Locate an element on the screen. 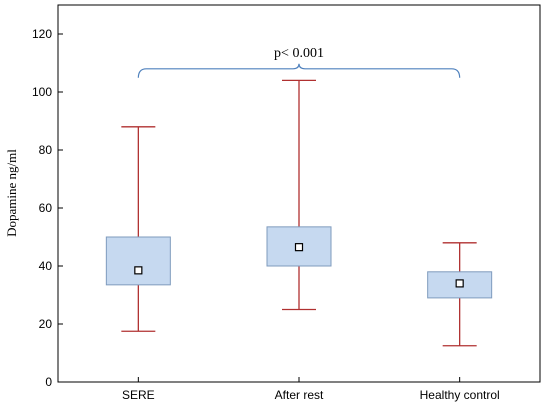 The width and height of the screenshot is (550, 406). y-tick-label: 60 is located at coordinates (46, 208).